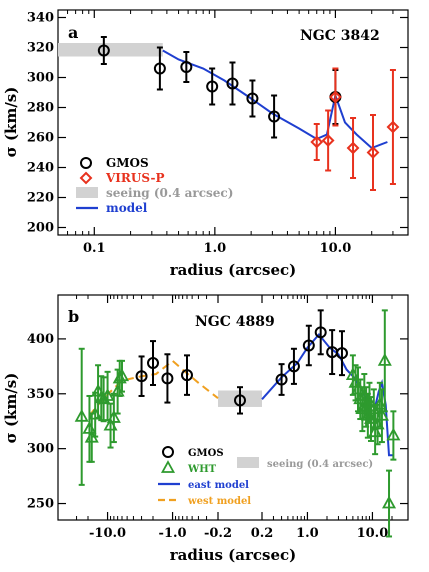  What do you see at coordinates (40, 138) in the screenshot?
I see `y-tick-label: 260` at bounding box center [40, 138].